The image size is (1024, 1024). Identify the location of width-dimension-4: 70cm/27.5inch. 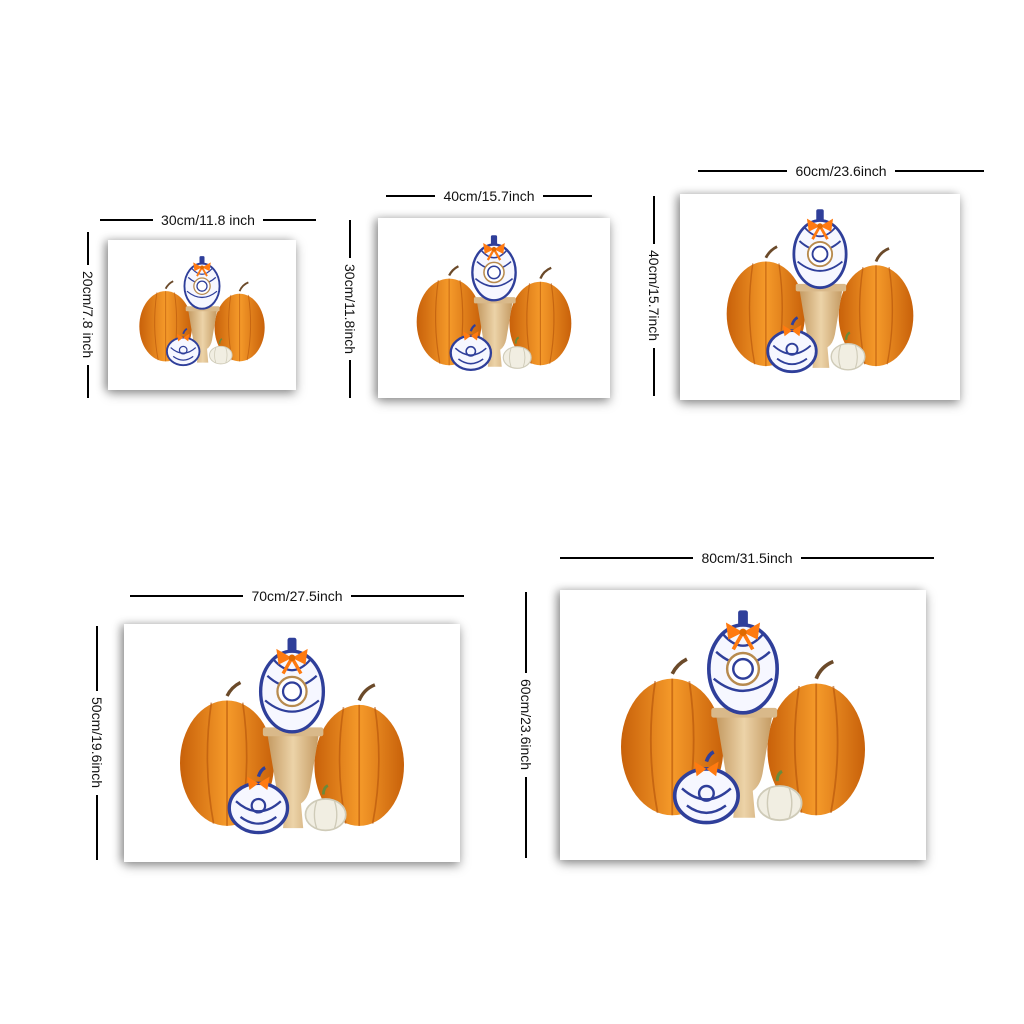
(297, 596).